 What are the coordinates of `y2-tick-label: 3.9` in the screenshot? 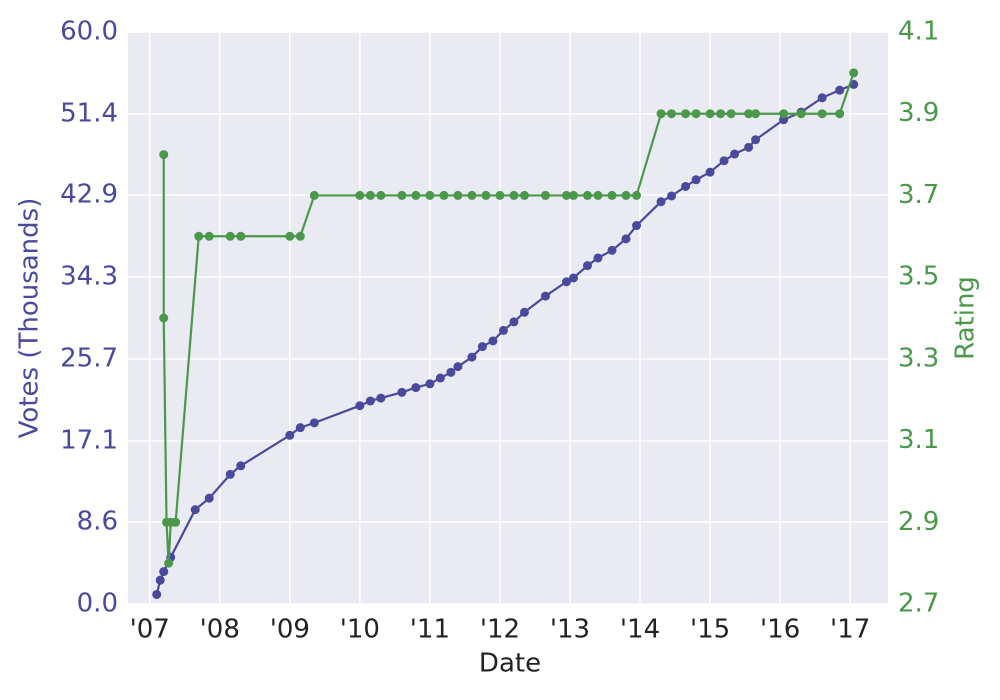 It's located at (918, 113).